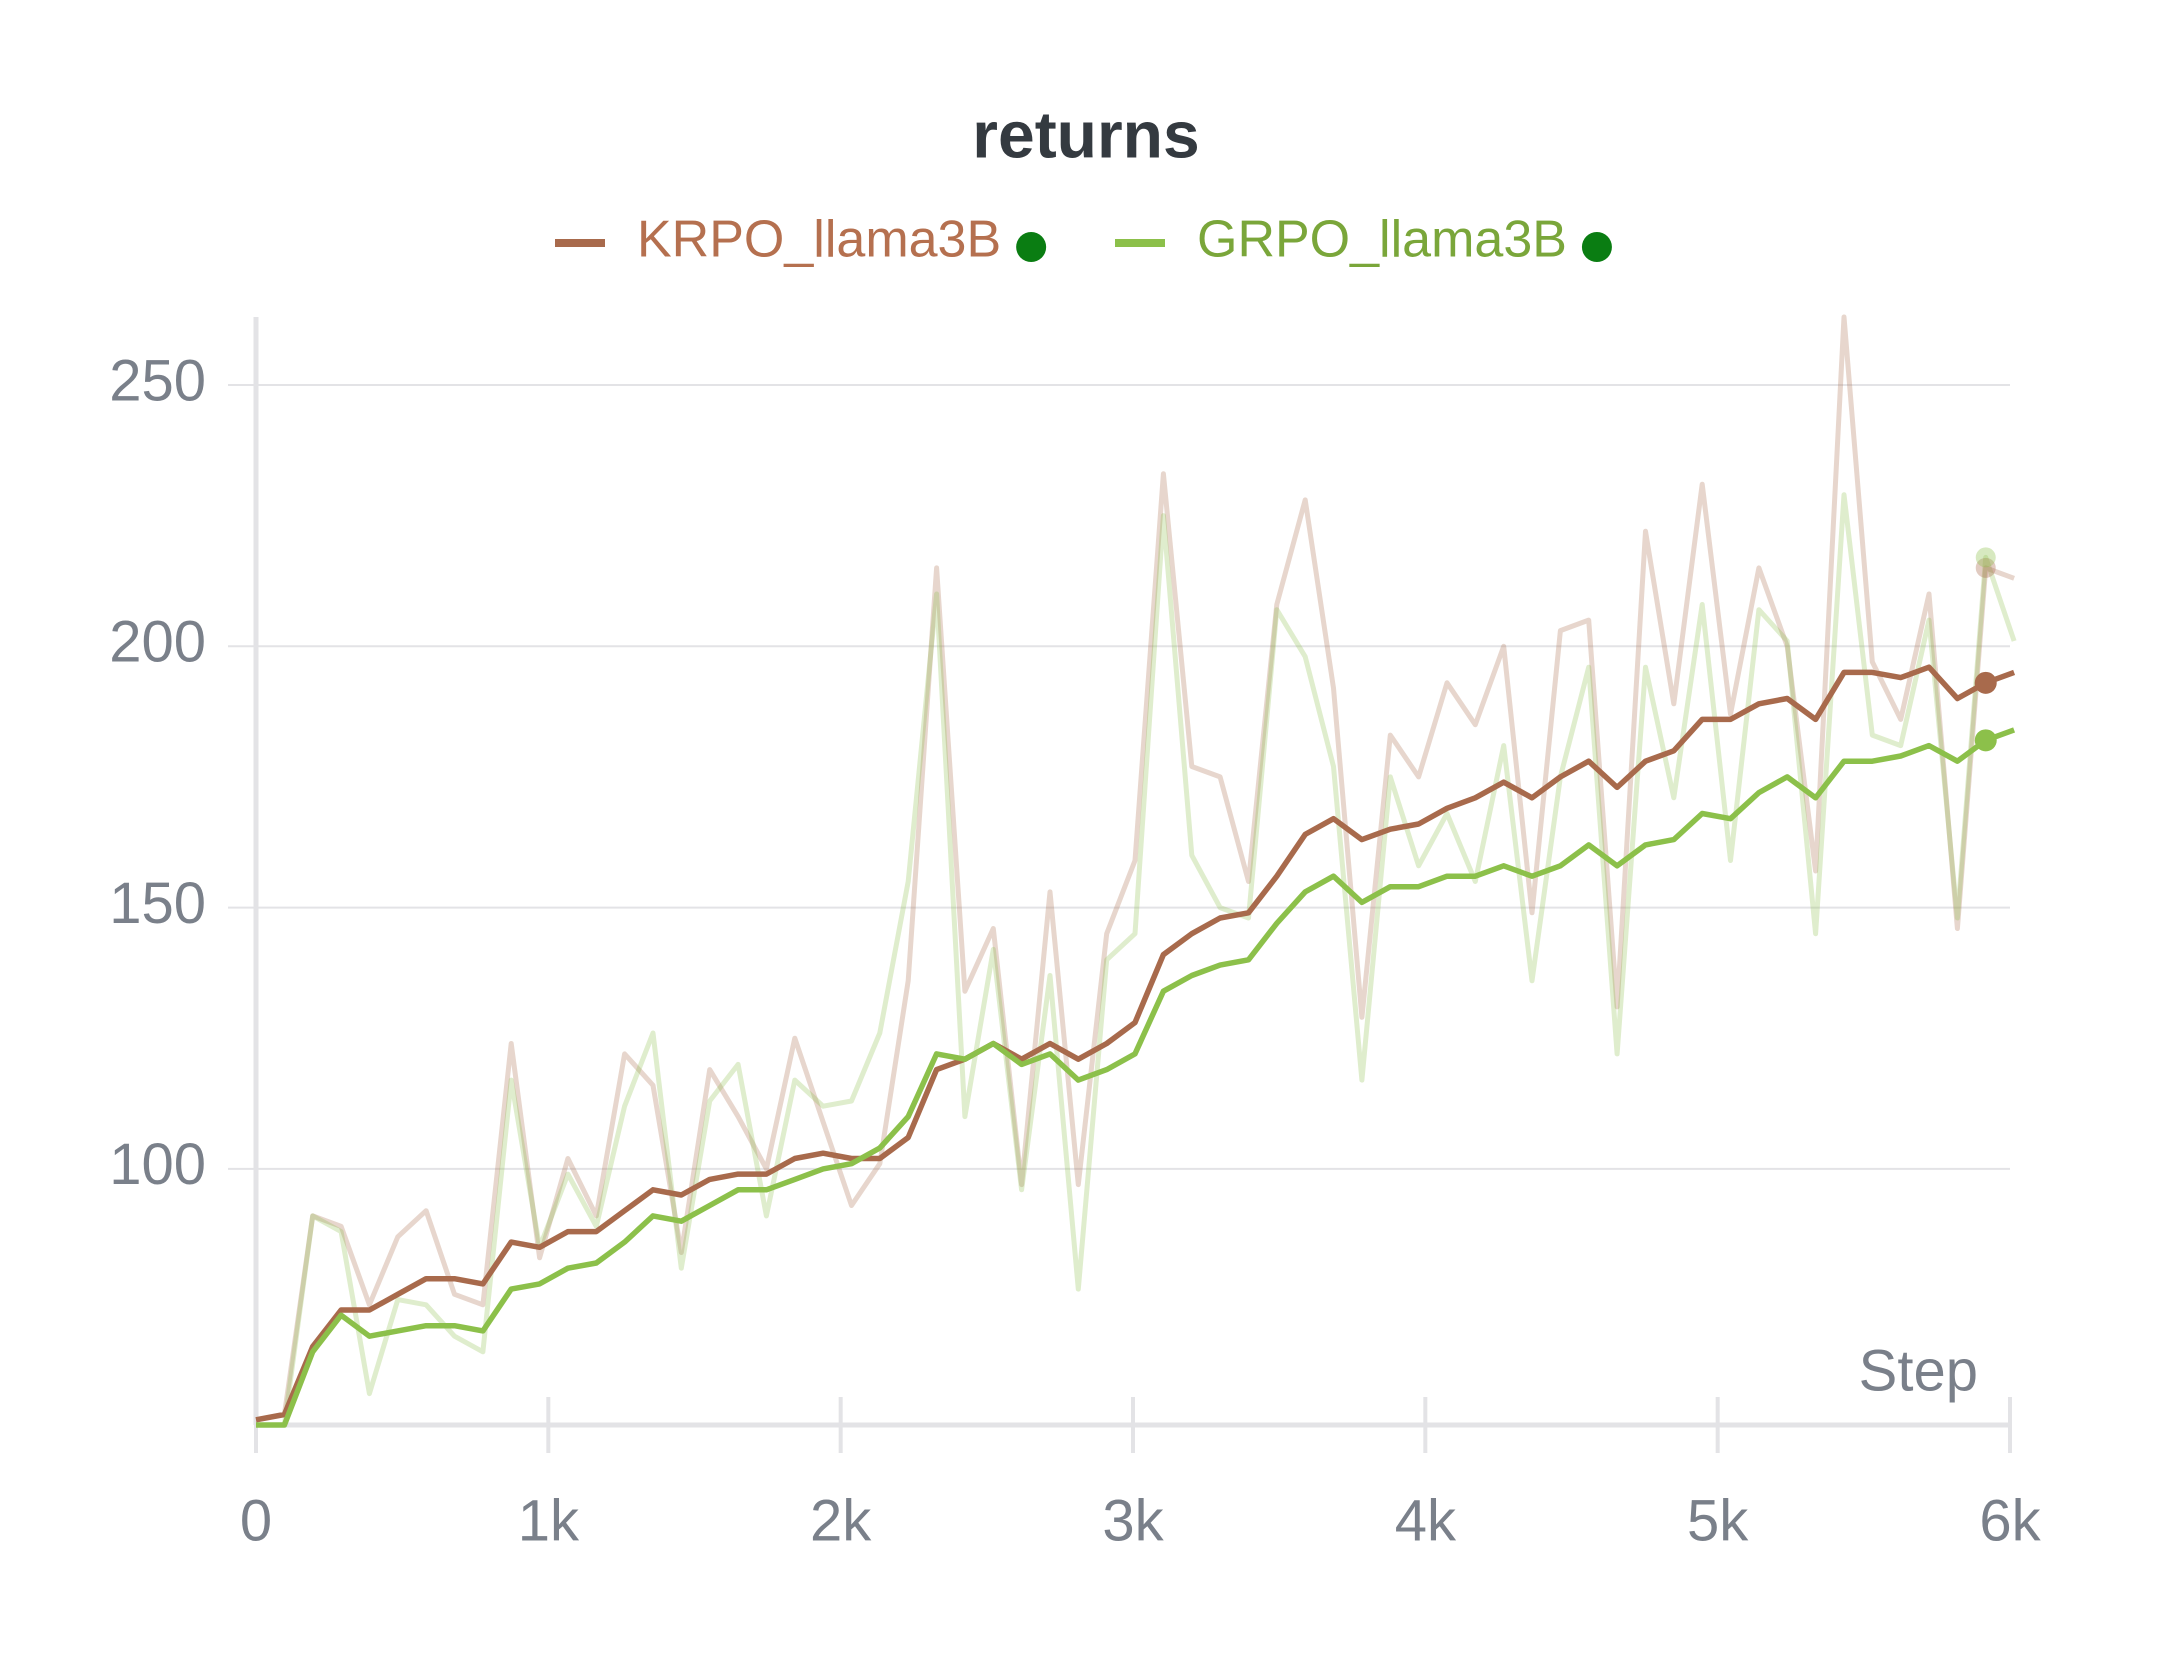 Image resolution: width=2160 pixels, height=1660 pixels. Describe the element at coordinates (157, 1164) in the screenshot. I see `y-tick-label: 100` at that location.